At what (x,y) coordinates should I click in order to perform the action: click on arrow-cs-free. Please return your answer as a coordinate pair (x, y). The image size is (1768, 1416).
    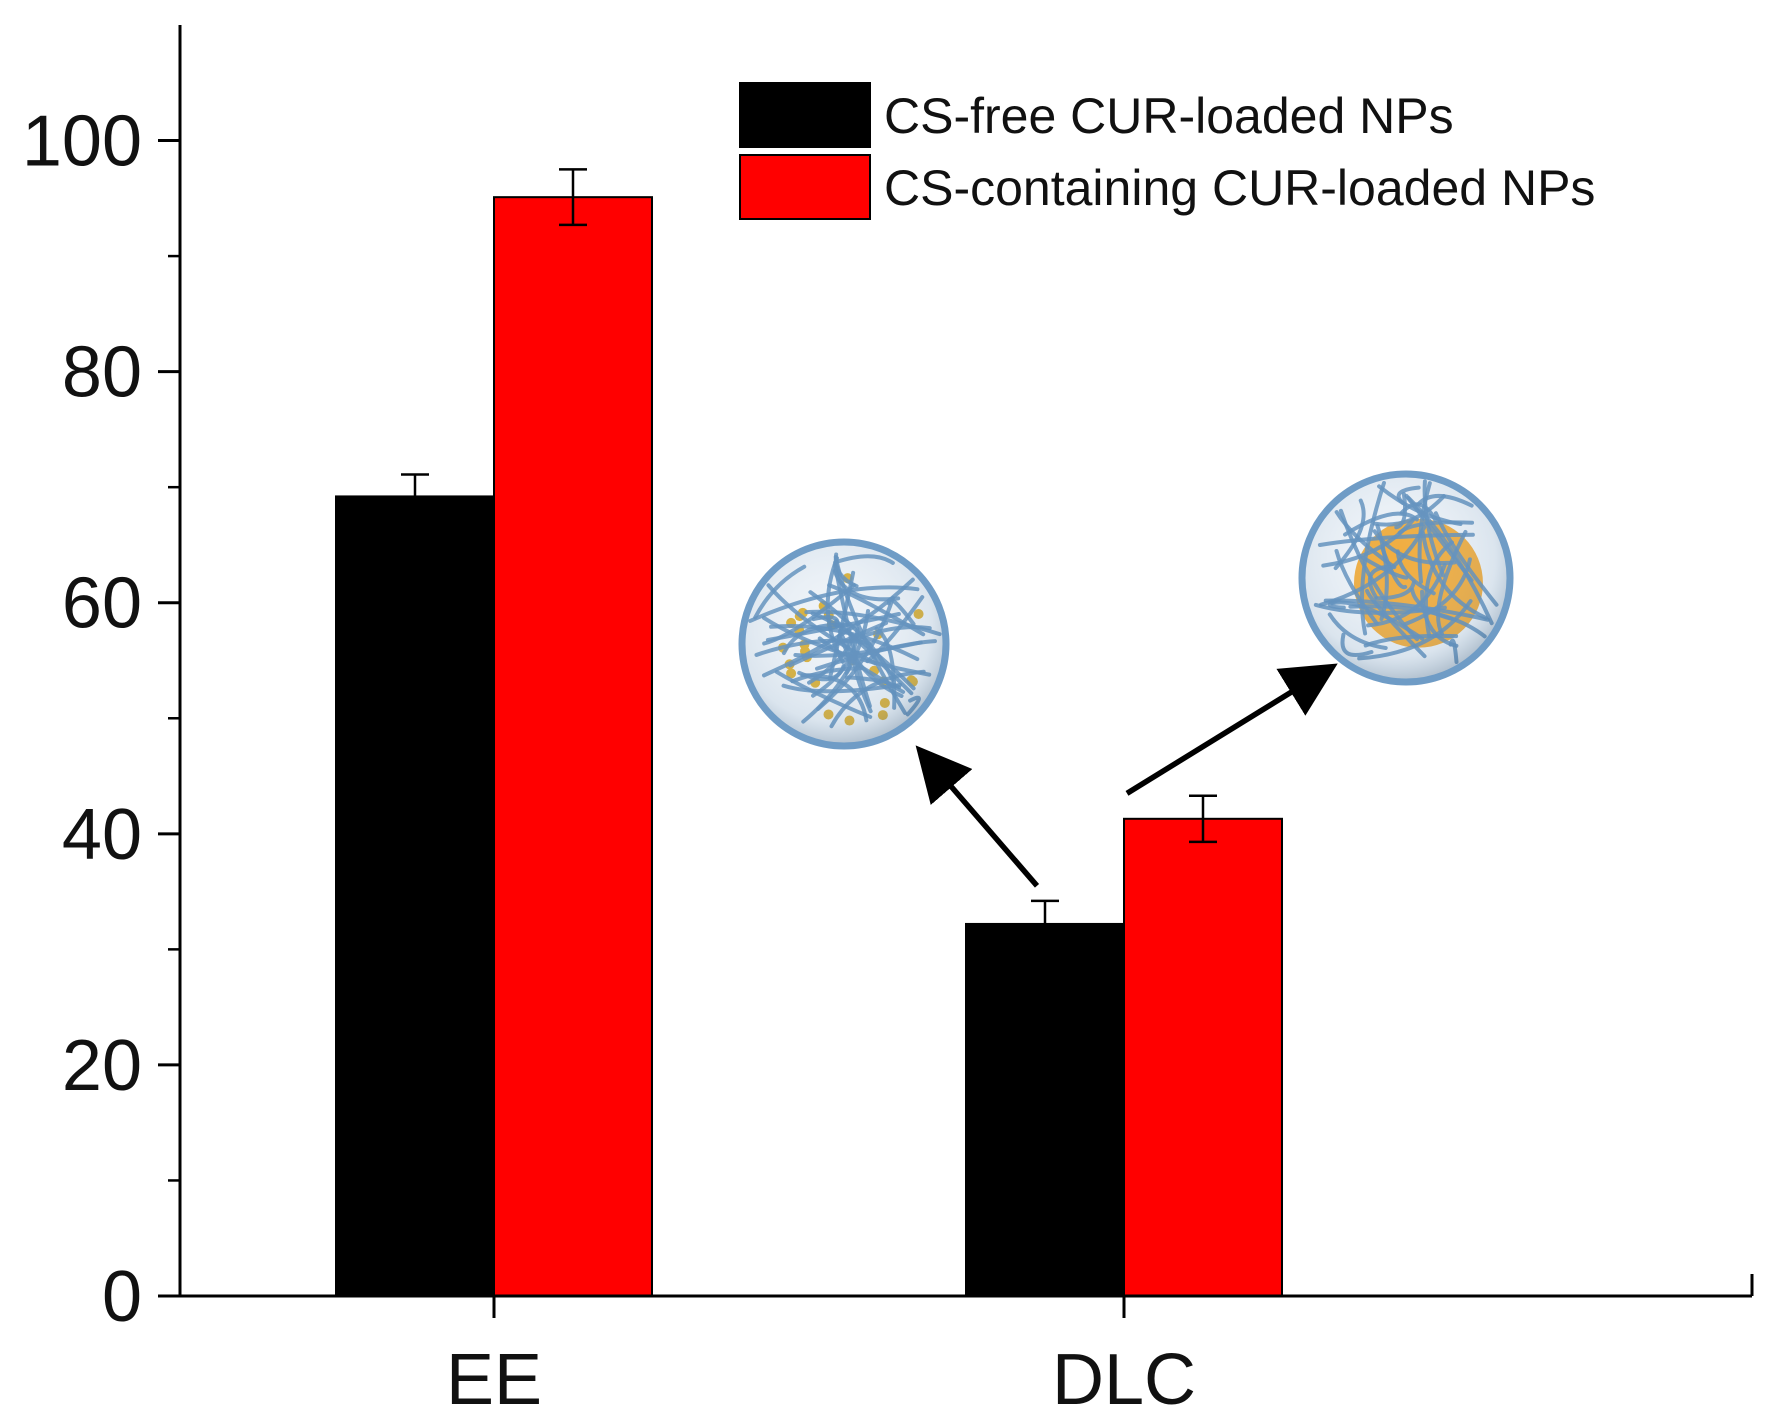
    Looking at the image, I should click on (977, 816).